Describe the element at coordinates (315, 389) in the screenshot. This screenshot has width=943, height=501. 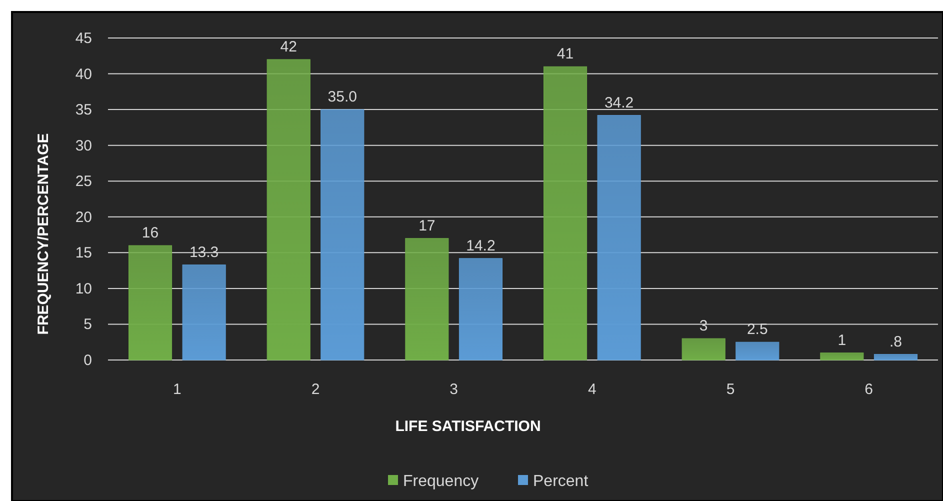
I see `x-tick-label: 2` at that location.